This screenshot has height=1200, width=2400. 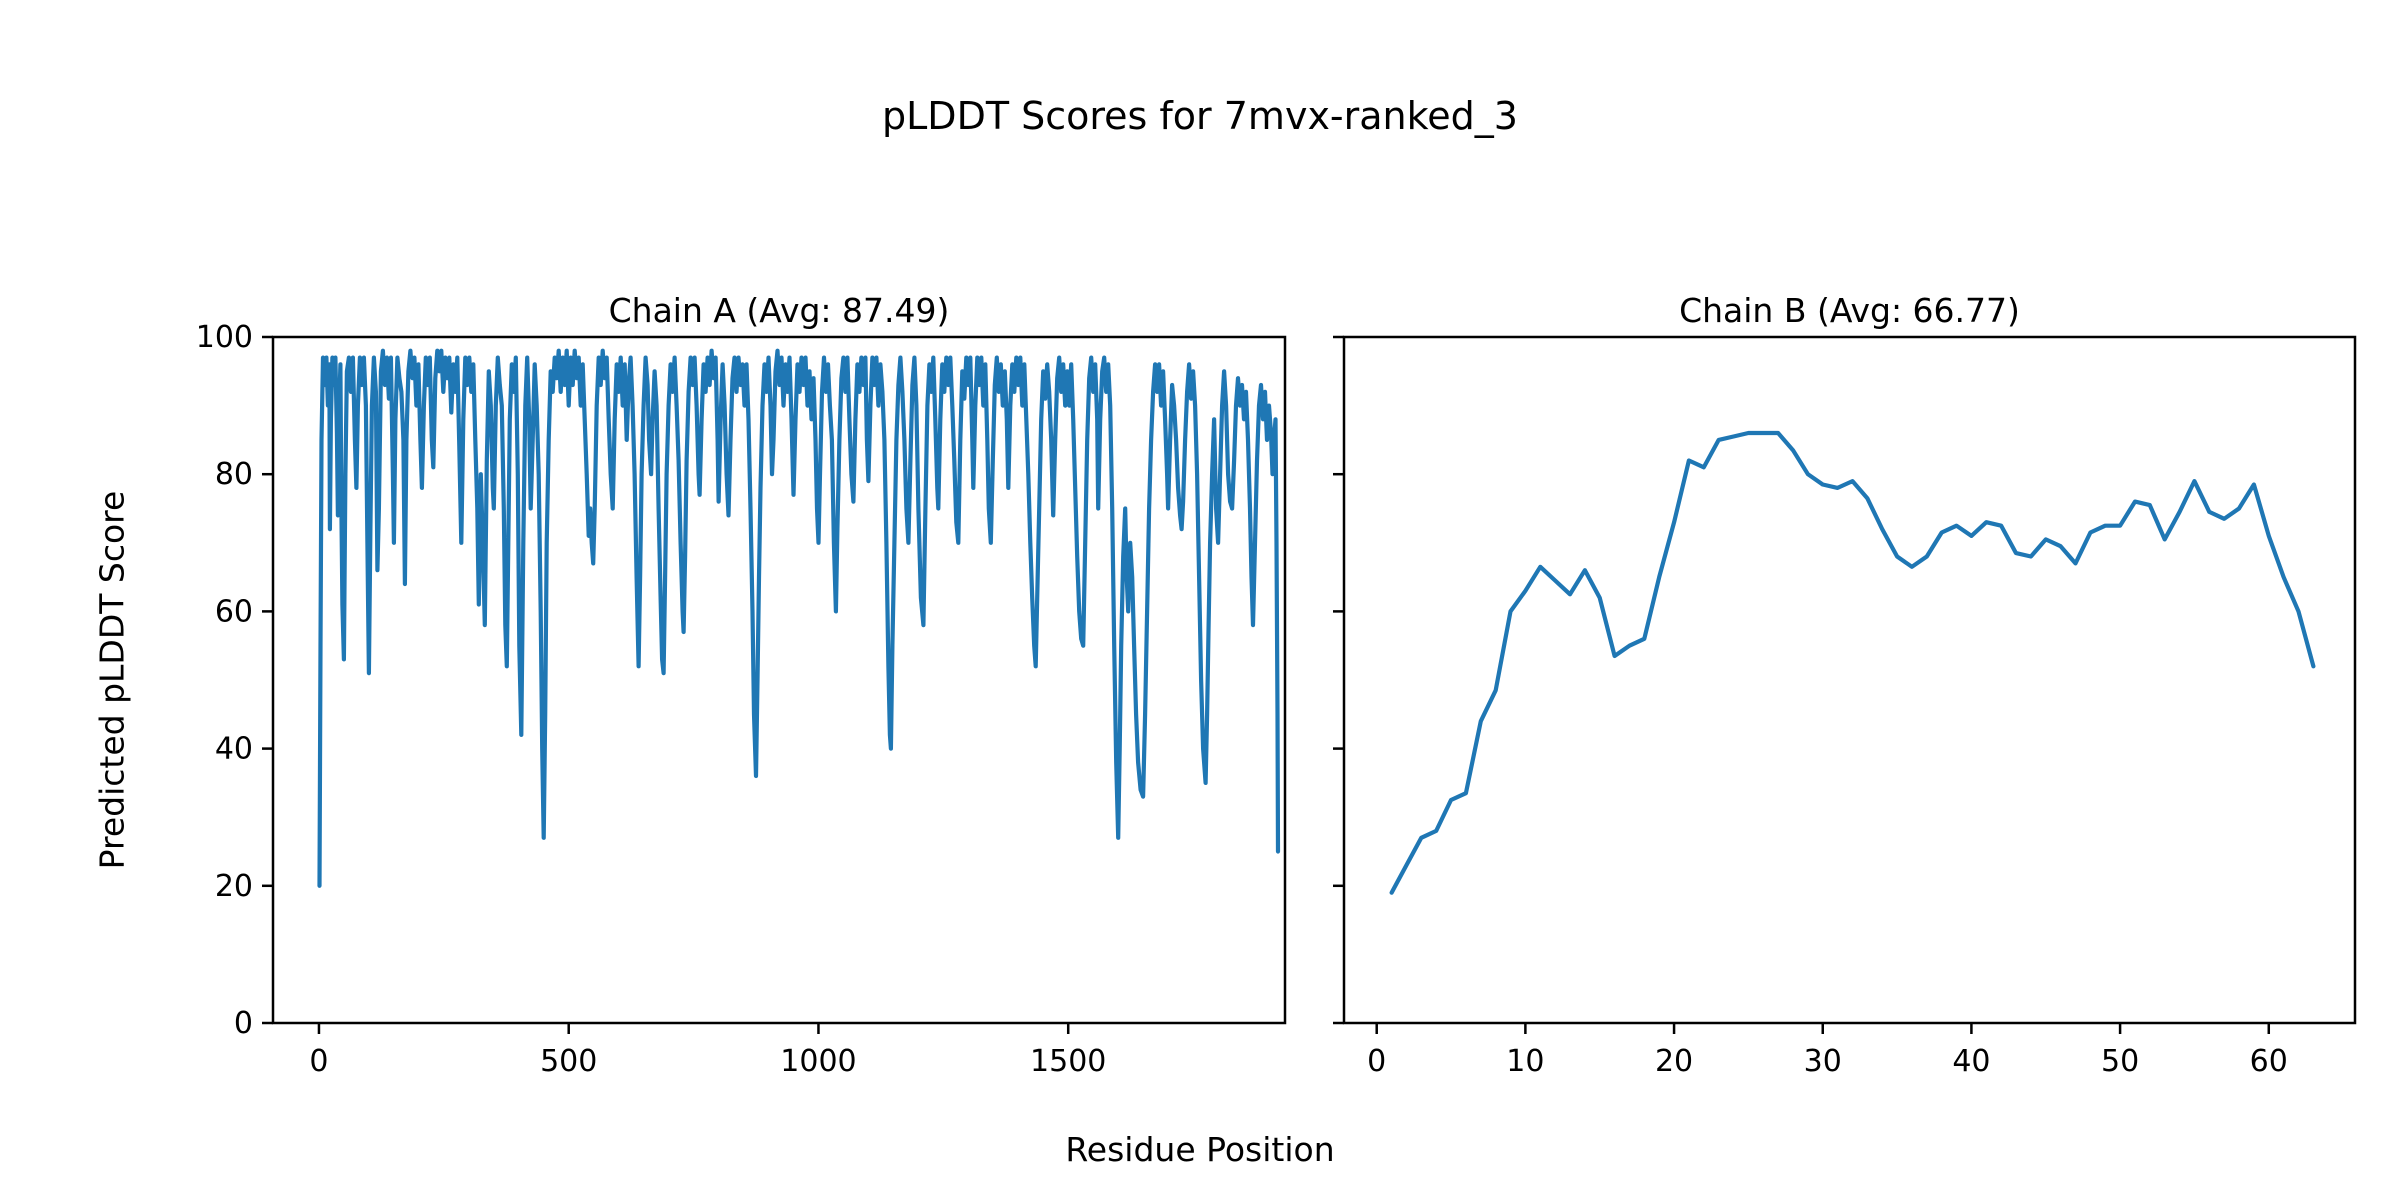 What do you see at coordinates (1849, 310) in the screenshot?
I see `subplot-title-chain-b: Chain B (Avg: 66.77)` at bounding box center [1849, 310].